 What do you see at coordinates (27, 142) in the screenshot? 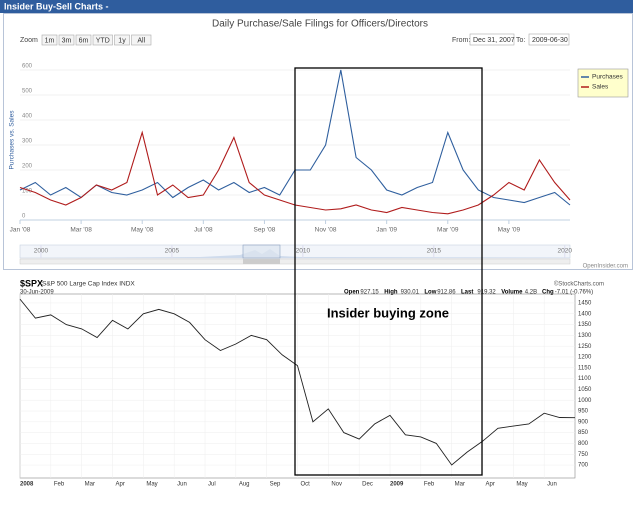
I see `y-tick-label: 300` at bounding box center [27, 142].